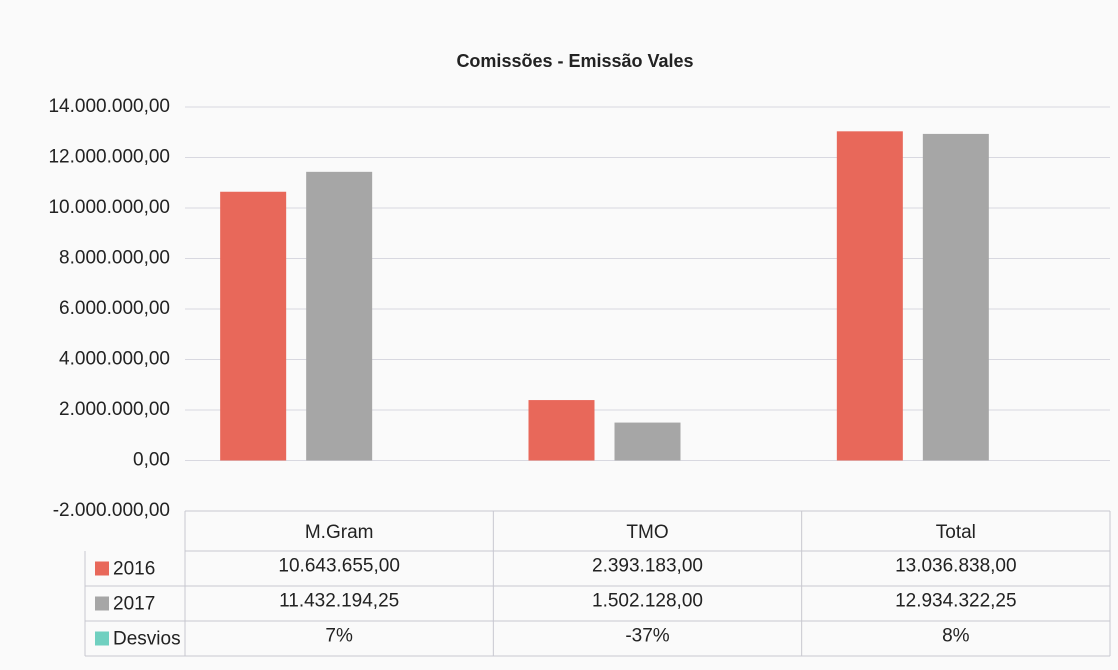  Describe the element at coordinates (647, 532) in the screenshot. I see `x-tick-label: TMO` at that location.